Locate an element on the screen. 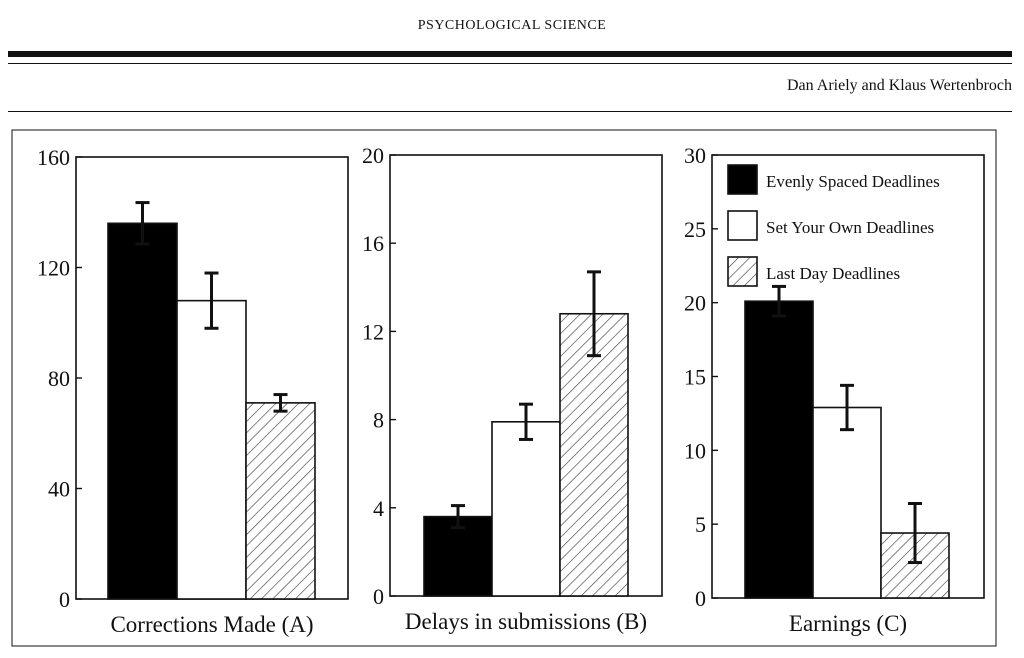 The height and width of the screenshot is (658, 1024). x-axis-label: Earnings (C) is located at coordinates (848, 623).